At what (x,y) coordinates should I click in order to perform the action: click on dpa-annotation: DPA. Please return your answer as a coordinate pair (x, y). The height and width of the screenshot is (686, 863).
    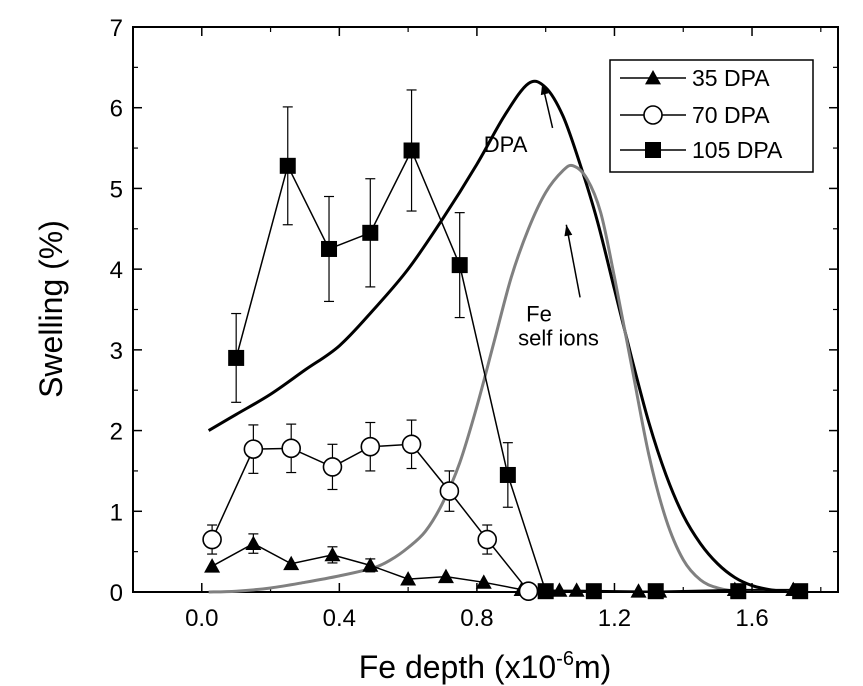
    Looking at the image, I should click on (506, 144).